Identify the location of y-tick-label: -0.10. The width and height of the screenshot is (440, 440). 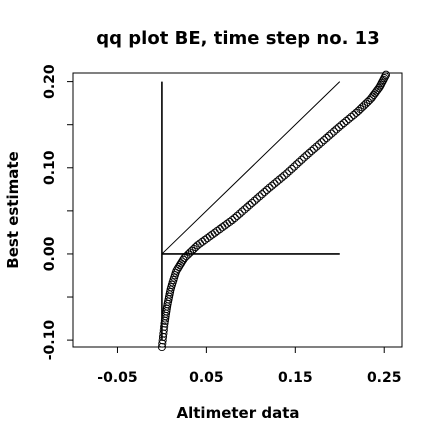
(50, 340).